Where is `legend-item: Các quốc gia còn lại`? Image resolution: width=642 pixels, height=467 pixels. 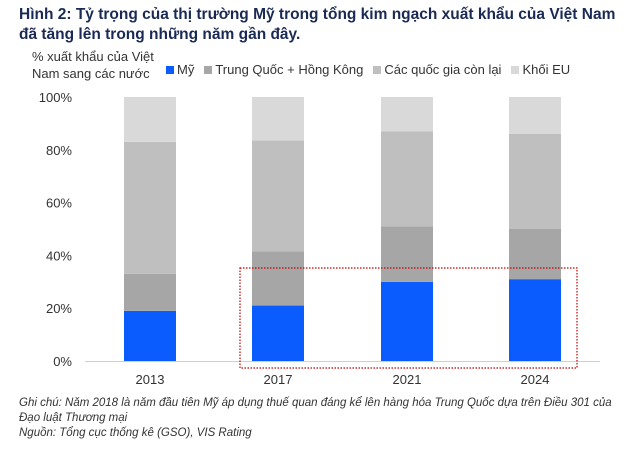 legend-item: Các quốc gia còn lại is located at coordinates (437, 69).